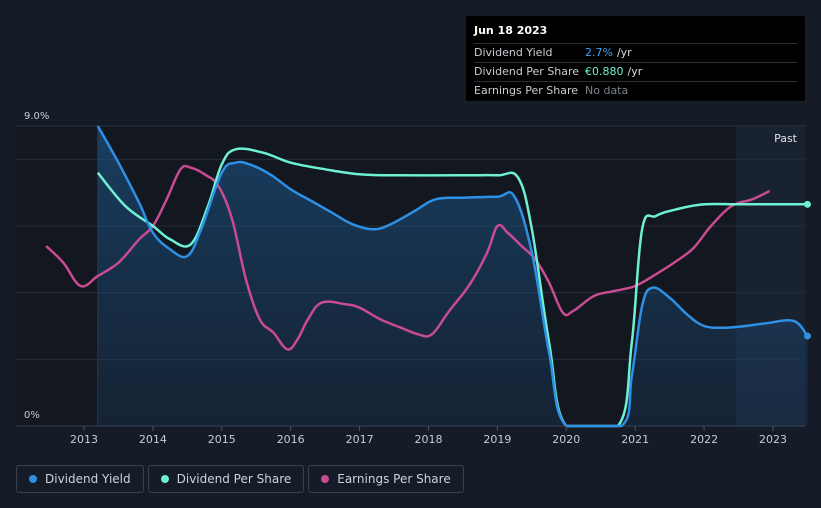 Image resolution: width=821 pixels, height=508 pixels. I want to click on tooltip-row-earnings-per-share: Earnings Per Share No data, so click(635, 90).